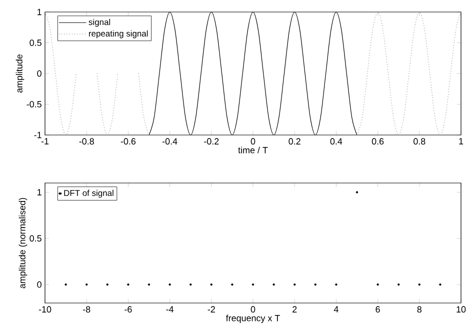  Describe the element at coordinates (211, 141) in the screenshot. I see `x-tick-label: -0.2` at that location.